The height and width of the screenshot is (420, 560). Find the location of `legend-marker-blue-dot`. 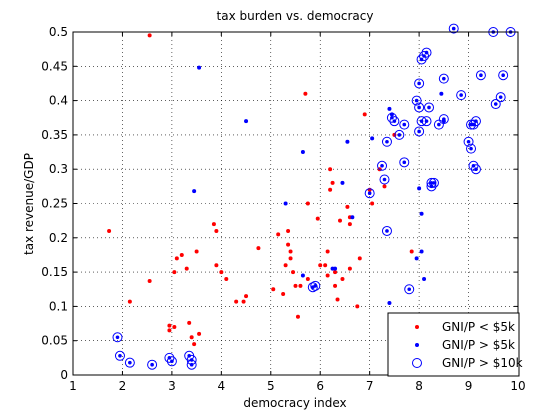

legend-marker-blue-dot is located at coordinates (417, 345).